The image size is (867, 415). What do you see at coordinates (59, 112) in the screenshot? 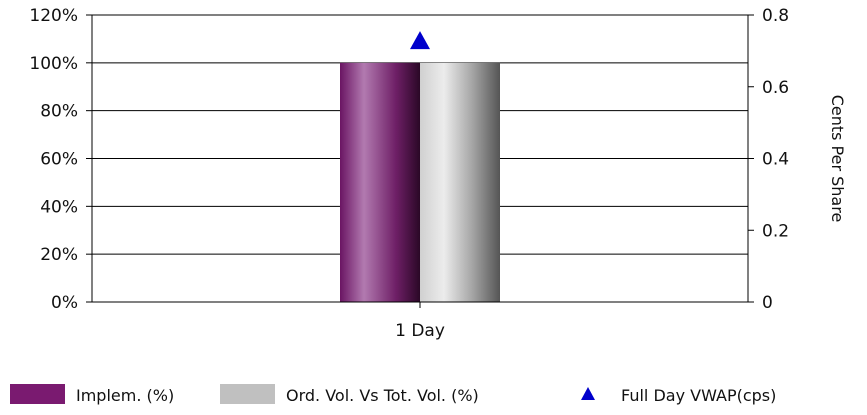
I see `left-tick-label: 80%` at bounding box center [59, 112].